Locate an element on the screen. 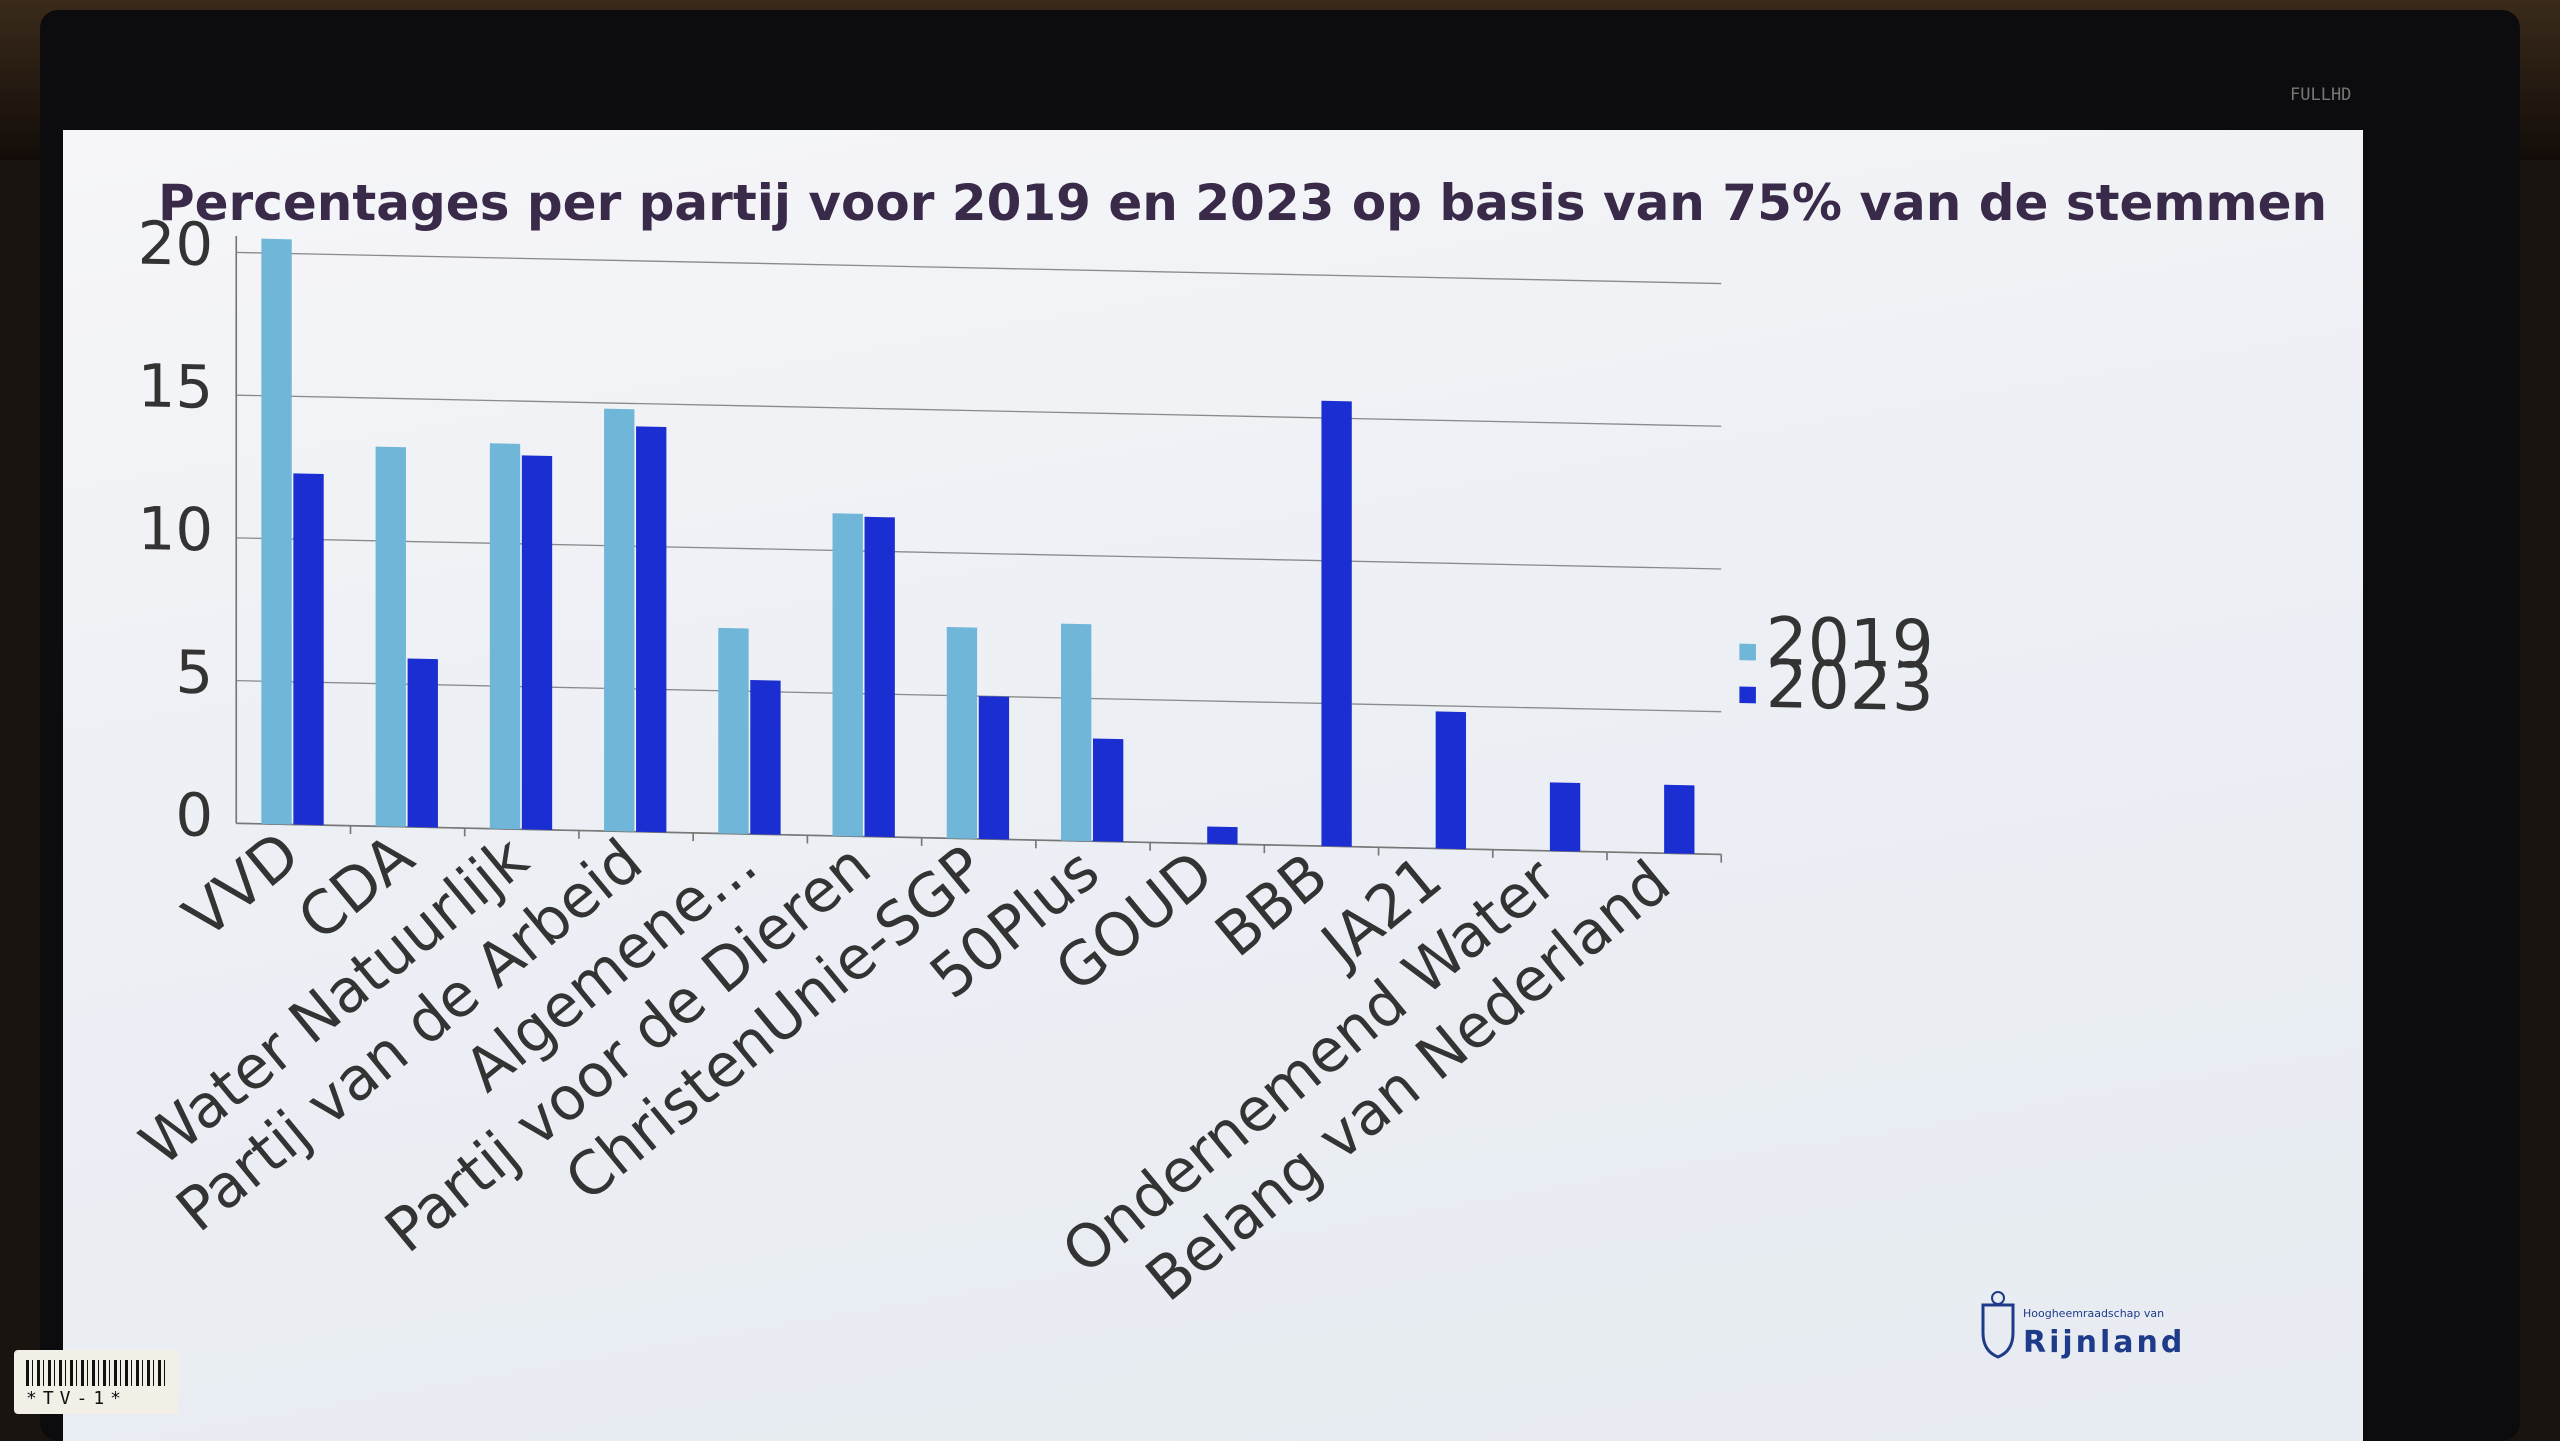 This screenshot has height=1441, width=2560. y-tick-label: 20 is located at coordinates (176, 245).